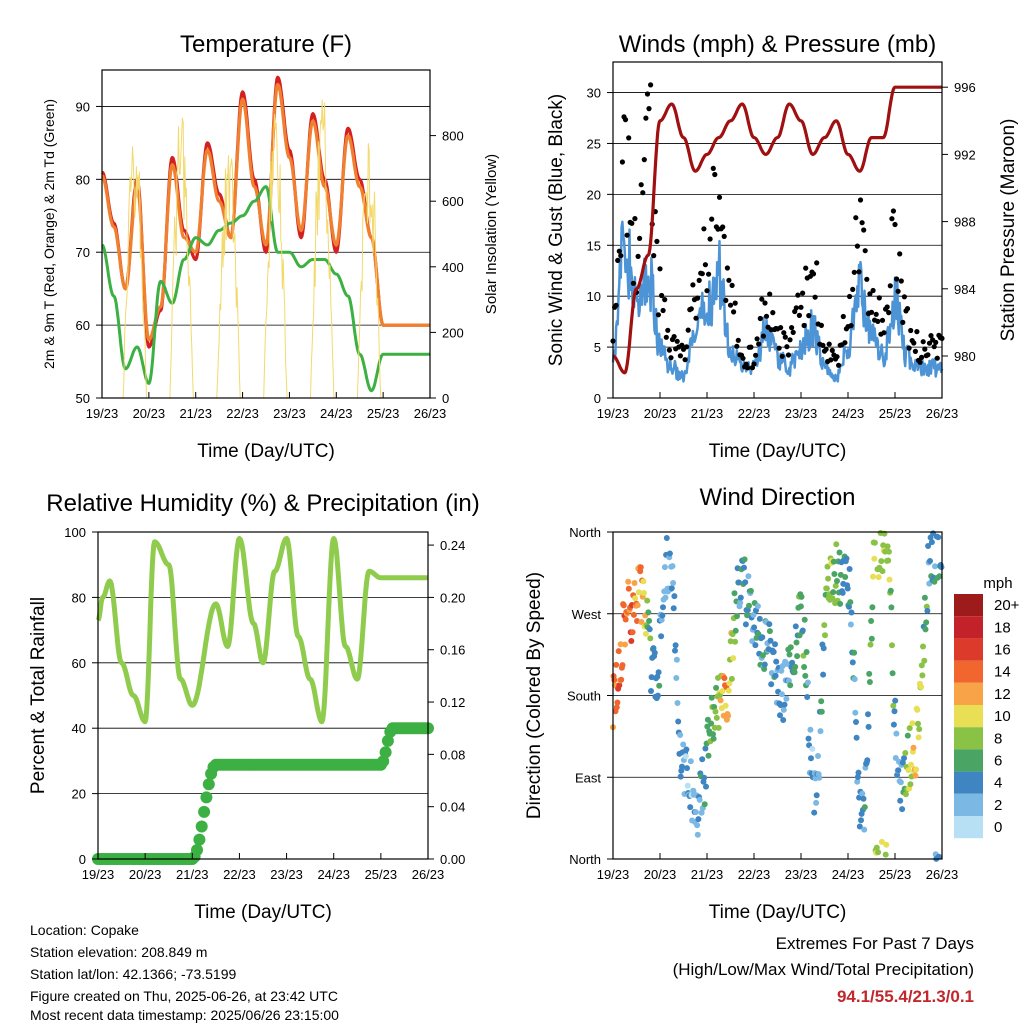  I want to click on y-tick-label: South, so click(584, 696).